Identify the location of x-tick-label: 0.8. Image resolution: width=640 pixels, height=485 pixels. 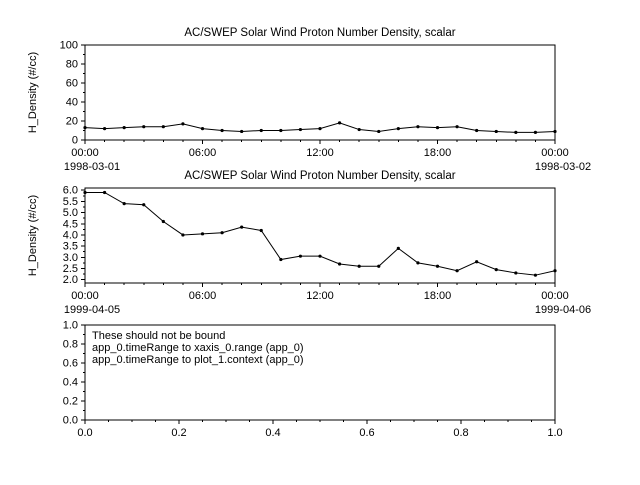
(460, 433).